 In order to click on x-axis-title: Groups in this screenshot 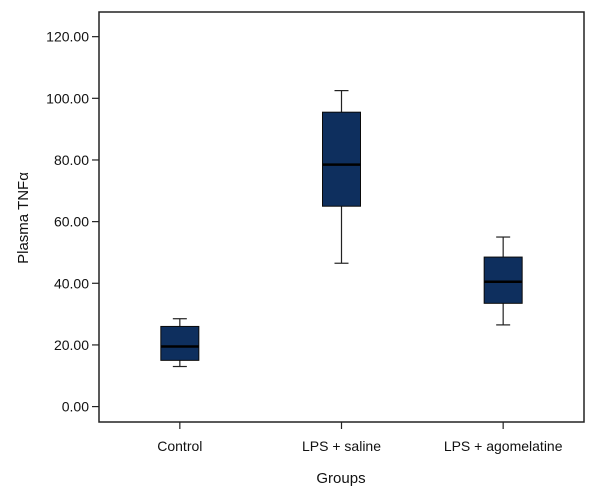, I will do `click(340, 478)`.